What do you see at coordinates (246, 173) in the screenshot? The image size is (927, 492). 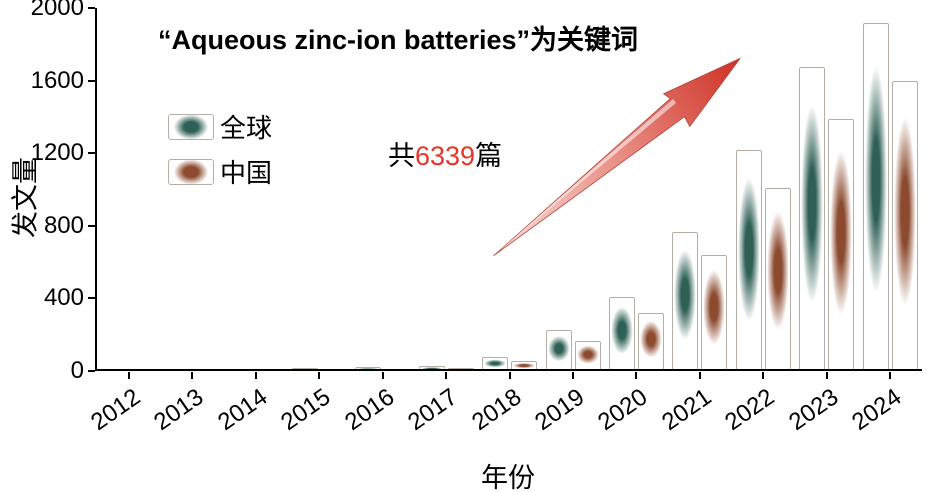 I see `legend-label-china: 中国` at bounding box center [246, 173].